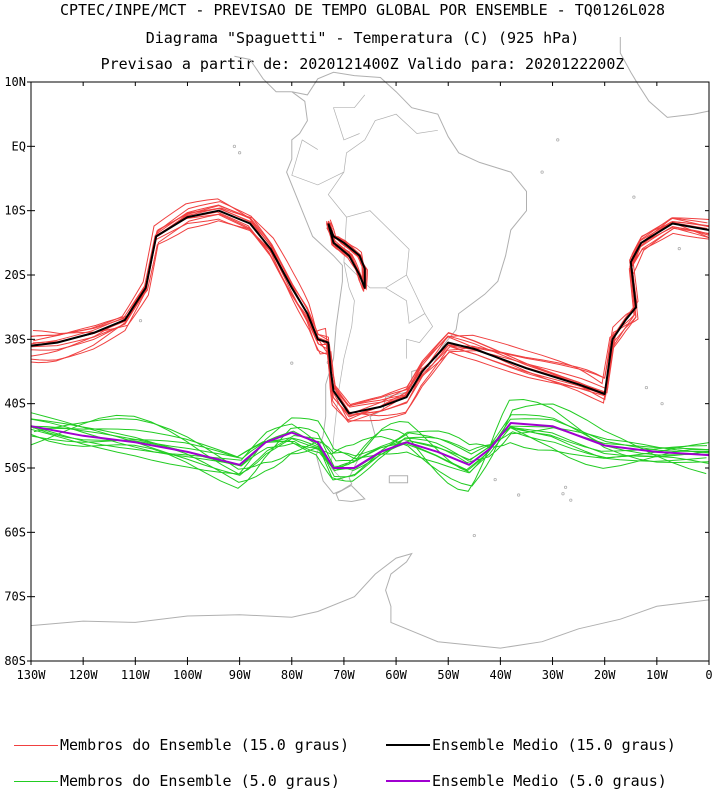 Image resolution: width=725 pixels, height=792 pixels. What do you see at coordinates (554, 745) in the screenshot?
I see `legend-label-mean-15: Ensemble Medio (15.0 graus)` at bounding box center [554, 745].